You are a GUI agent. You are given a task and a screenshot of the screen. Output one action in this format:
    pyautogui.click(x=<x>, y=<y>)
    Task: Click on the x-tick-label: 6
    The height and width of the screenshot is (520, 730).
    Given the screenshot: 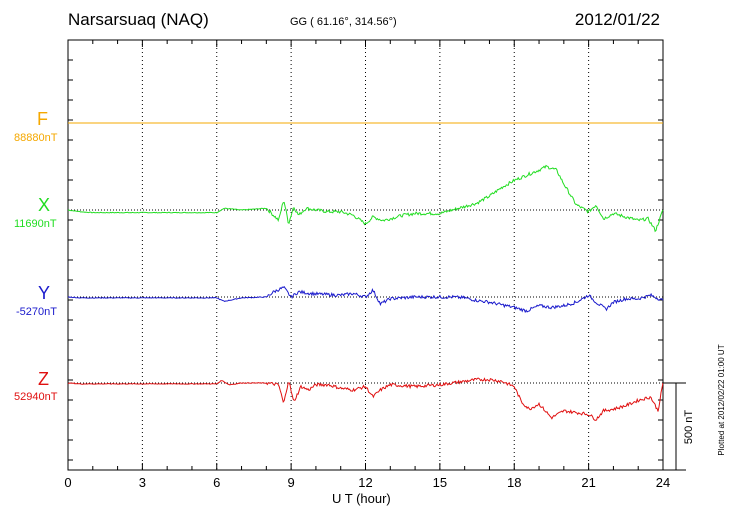 What is the action you would take?
    pyautogui.click(x=216, y=482)
    